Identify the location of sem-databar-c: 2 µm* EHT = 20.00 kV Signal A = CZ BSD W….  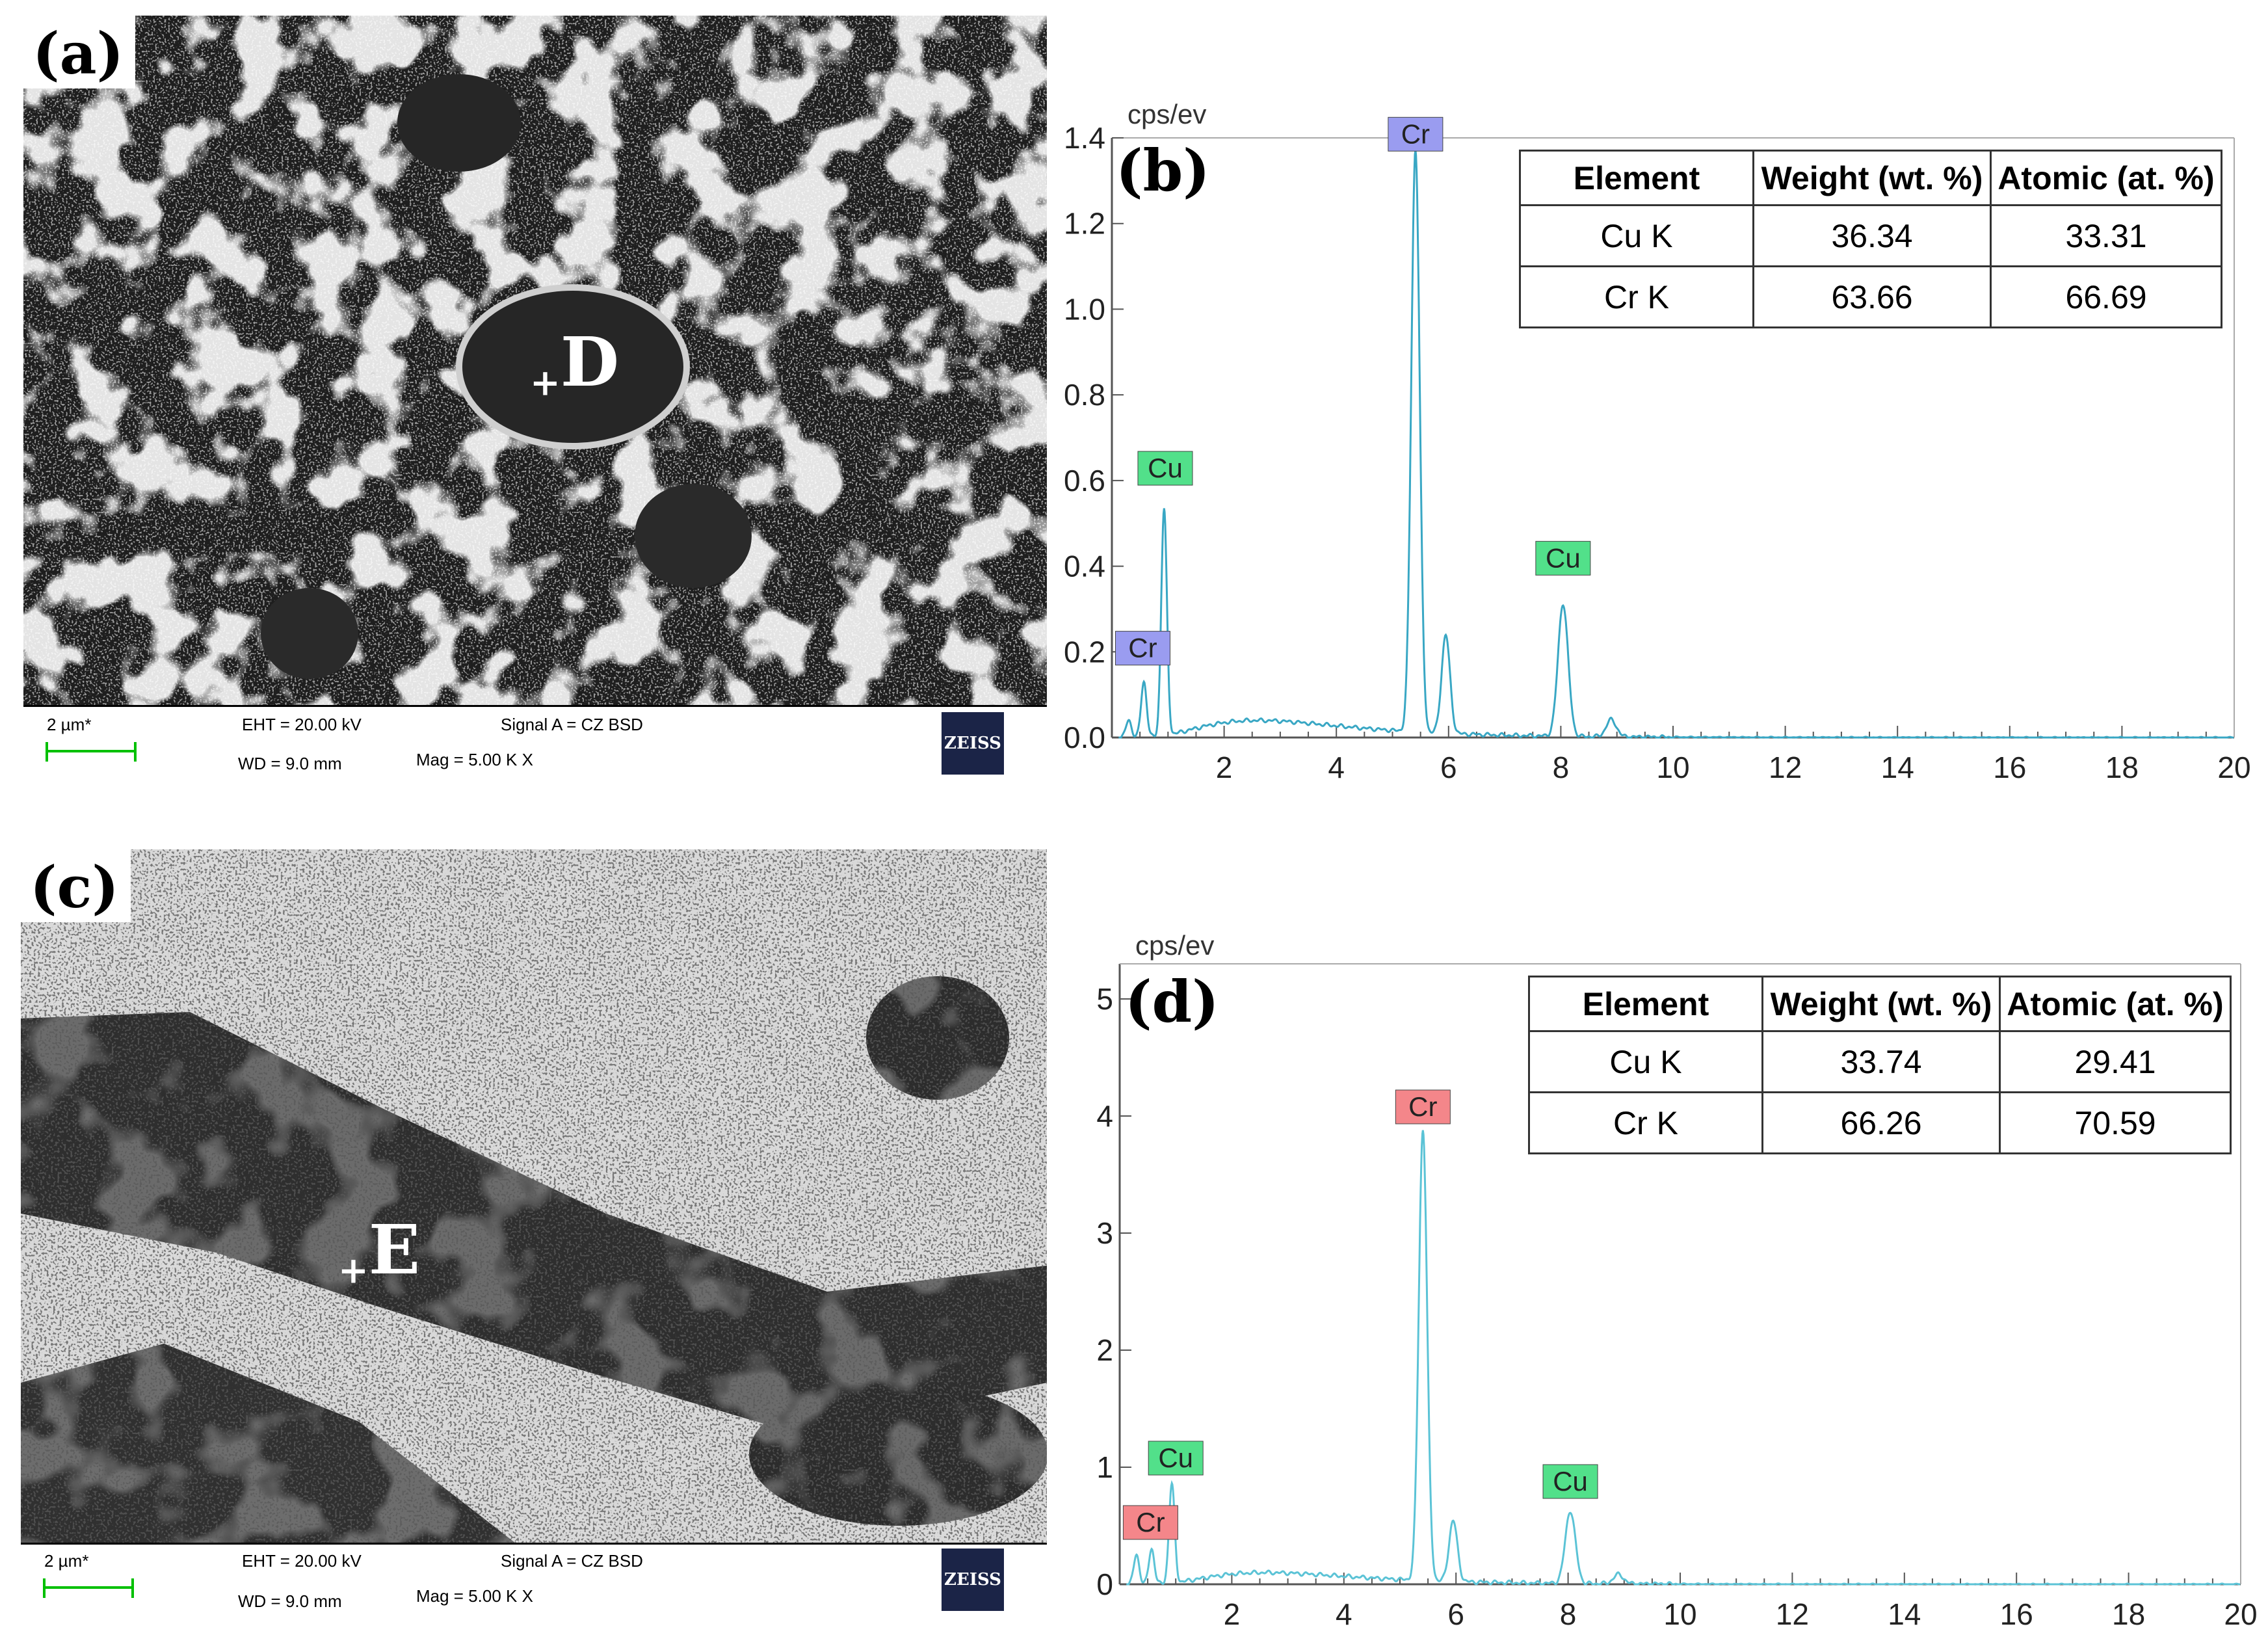
(534, 1580).